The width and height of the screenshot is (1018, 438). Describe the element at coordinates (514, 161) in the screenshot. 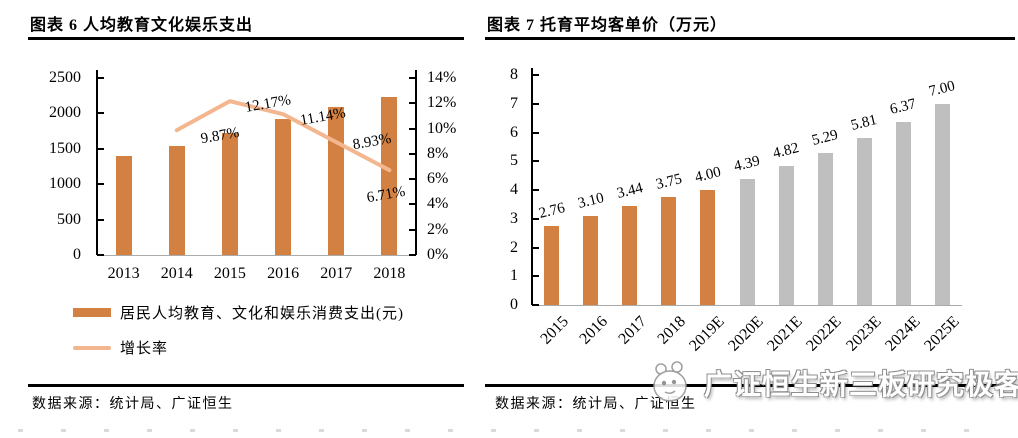

I see `y-axis-tick-label: 5` at that location.